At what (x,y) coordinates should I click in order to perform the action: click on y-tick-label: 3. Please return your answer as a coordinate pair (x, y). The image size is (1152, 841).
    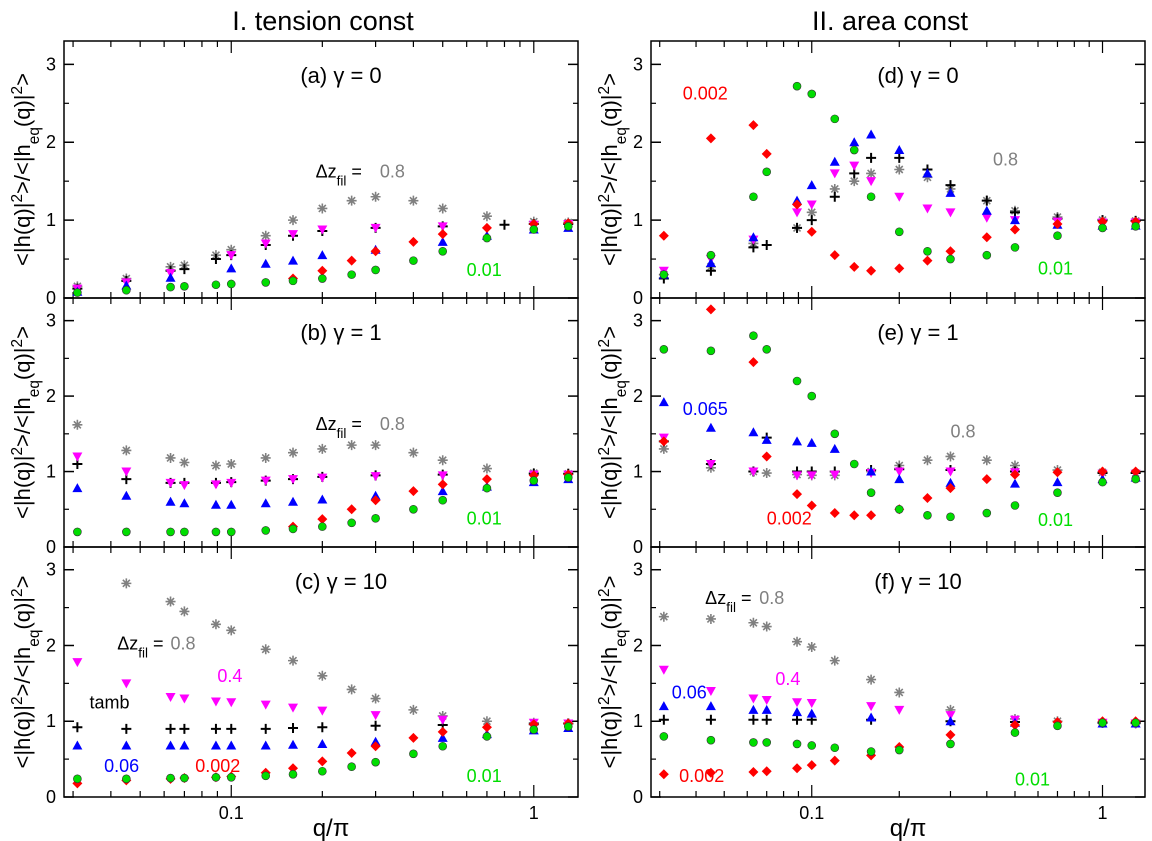
    Looking at the image, I should click on (51, 321).